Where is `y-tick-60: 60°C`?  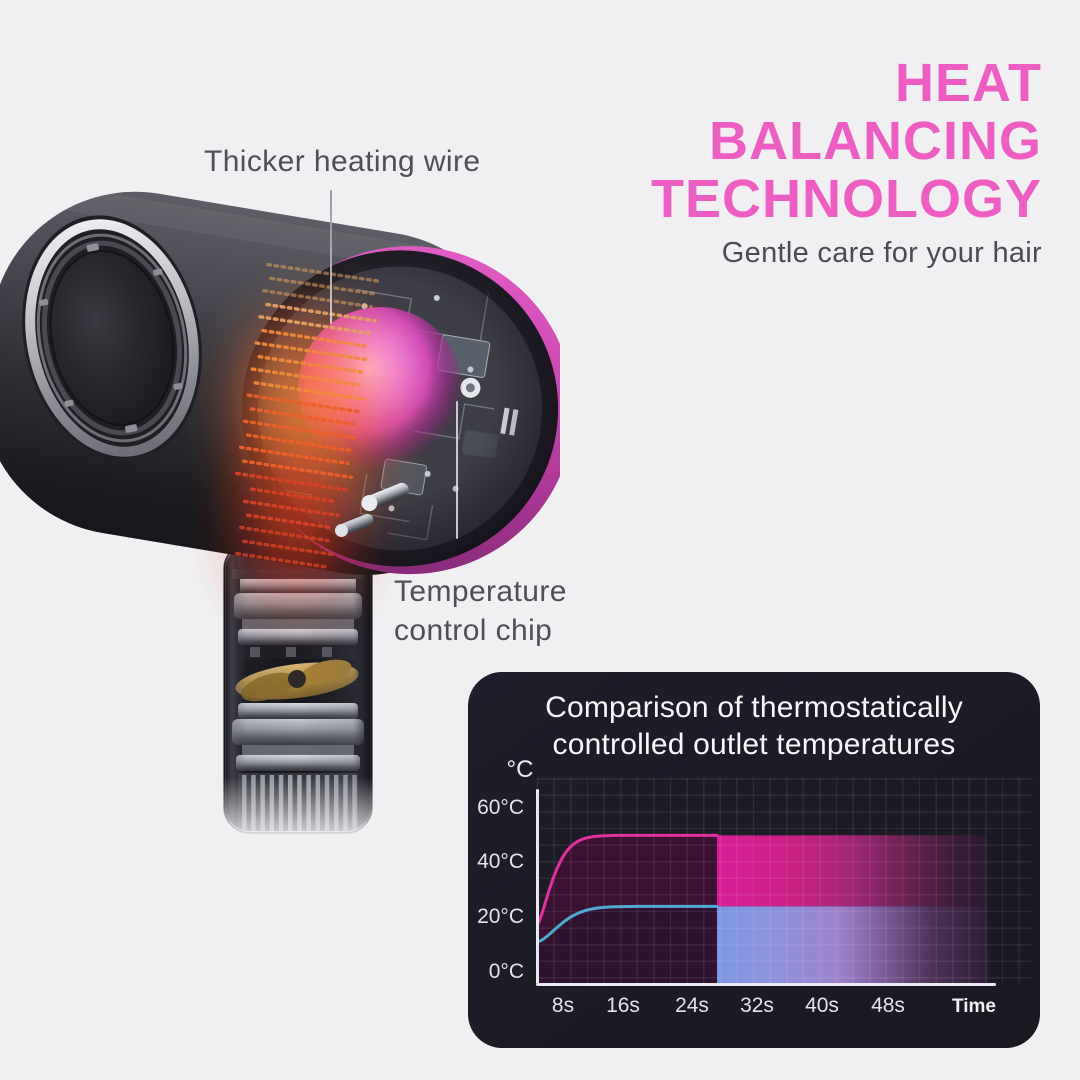 y-tick-60: 60°C is located at coordinates (500, 807).